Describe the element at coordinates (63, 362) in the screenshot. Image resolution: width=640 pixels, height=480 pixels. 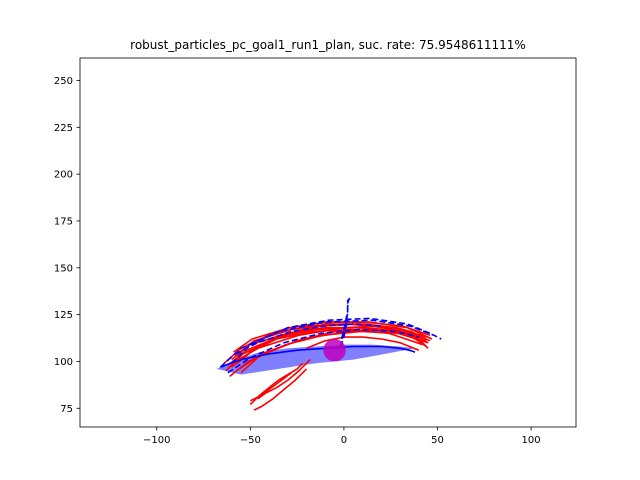
I see `y-tick-label-1: 100` at that location.